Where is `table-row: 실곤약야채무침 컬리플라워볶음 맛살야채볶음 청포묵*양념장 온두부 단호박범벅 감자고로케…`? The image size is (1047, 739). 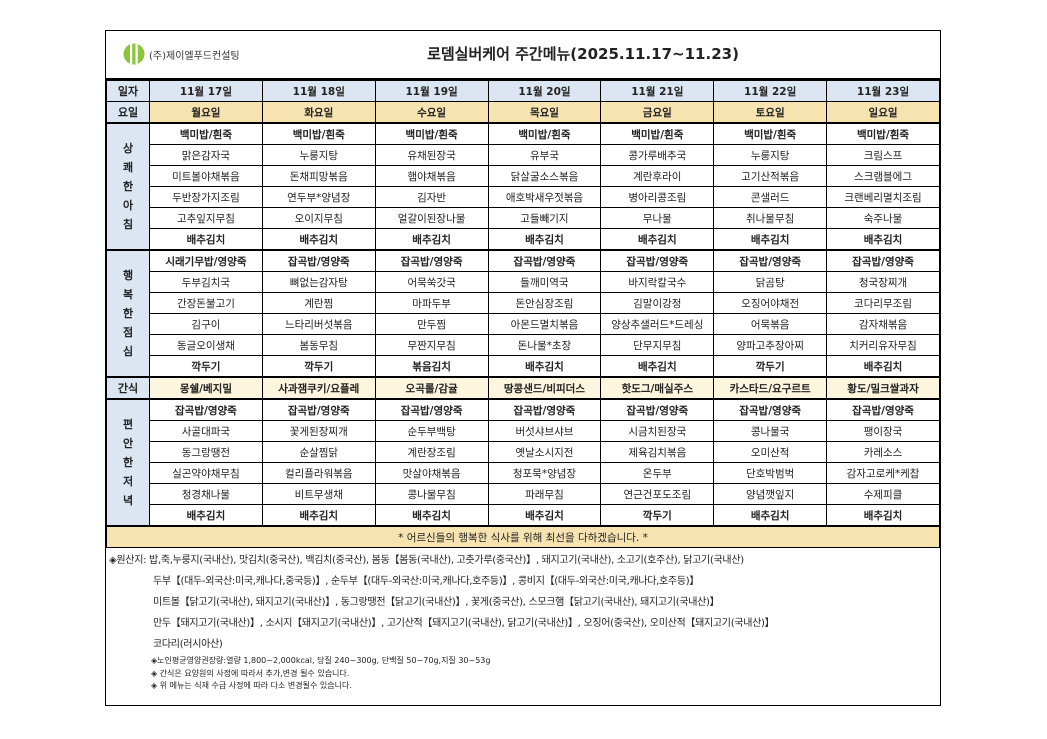
table-row: 실곤약야채무침 컬리플라워볶음 맛살야채볶음 청포묵*양념장 온두부 단호박범벅 감자고로케… is located at coordinates (523, 473).